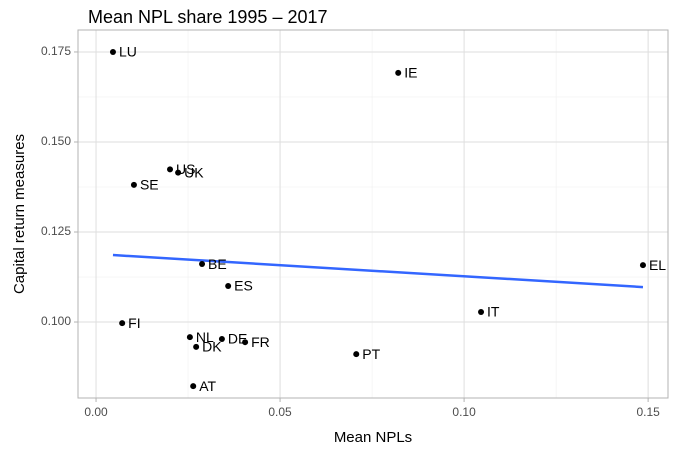 Image resolution: width=678 pixels, height=452 pixels. I want to click on point-label: EL, so click(657, 265).